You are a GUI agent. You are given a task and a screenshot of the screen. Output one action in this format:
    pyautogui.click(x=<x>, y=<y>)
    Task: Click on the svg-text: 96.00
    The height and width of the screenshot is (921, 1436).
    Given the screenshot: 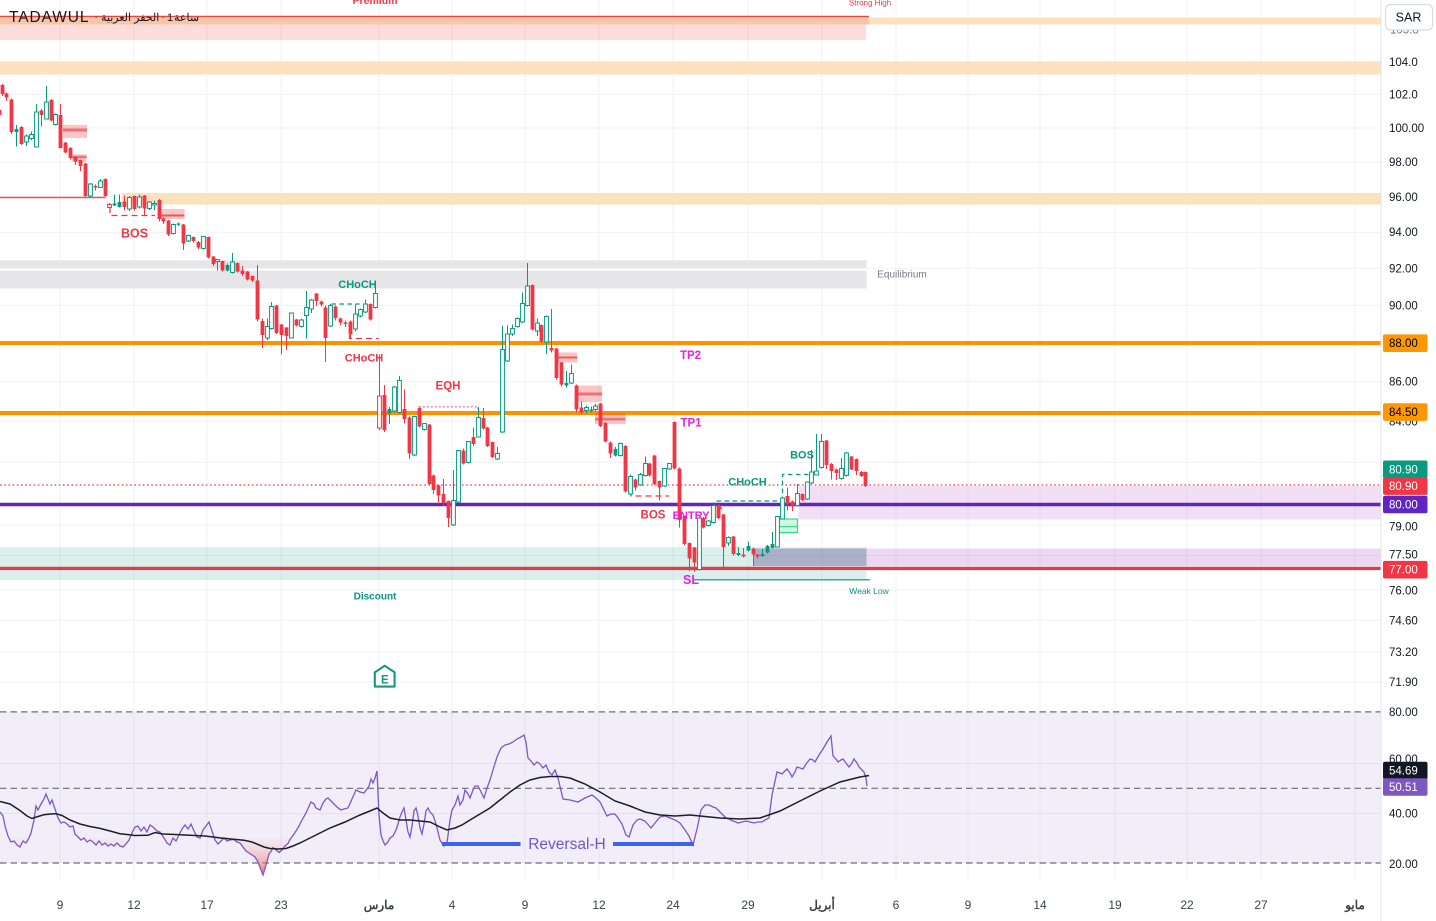 What is the action you would take?
    pyautogui.click(x=1403, y=198)
    